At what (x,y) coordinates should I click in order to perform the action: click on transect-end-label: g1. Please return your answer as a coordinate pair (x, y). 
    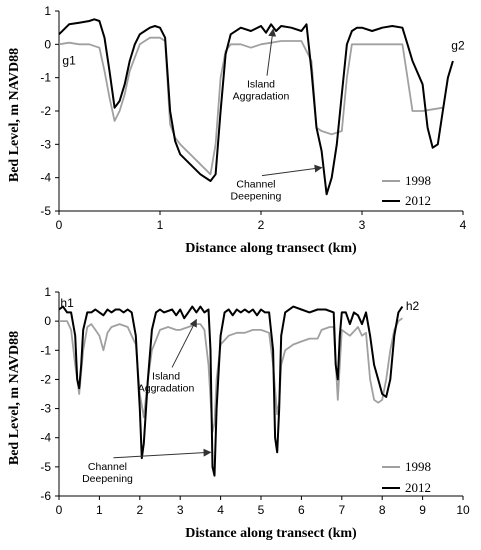
    Looking at the image, I should click on (69, 60).